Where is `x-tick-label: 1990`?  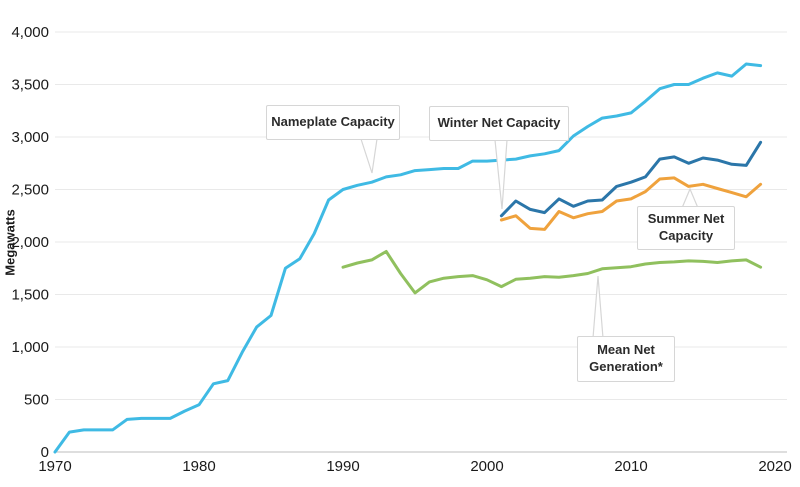 x-tick-label: 1990 is located at coordinates (342, 466).